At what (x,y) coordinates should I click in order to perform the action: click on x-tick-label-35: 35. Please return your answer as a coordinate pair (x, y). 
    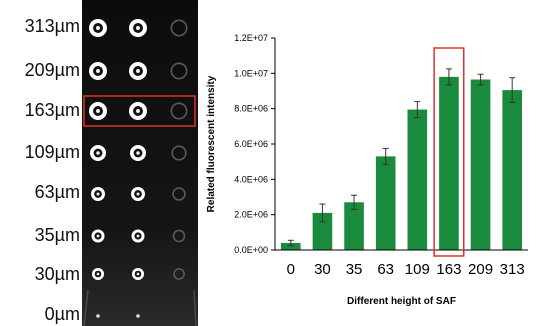
    Looking at the image, I should click on (354, 269).